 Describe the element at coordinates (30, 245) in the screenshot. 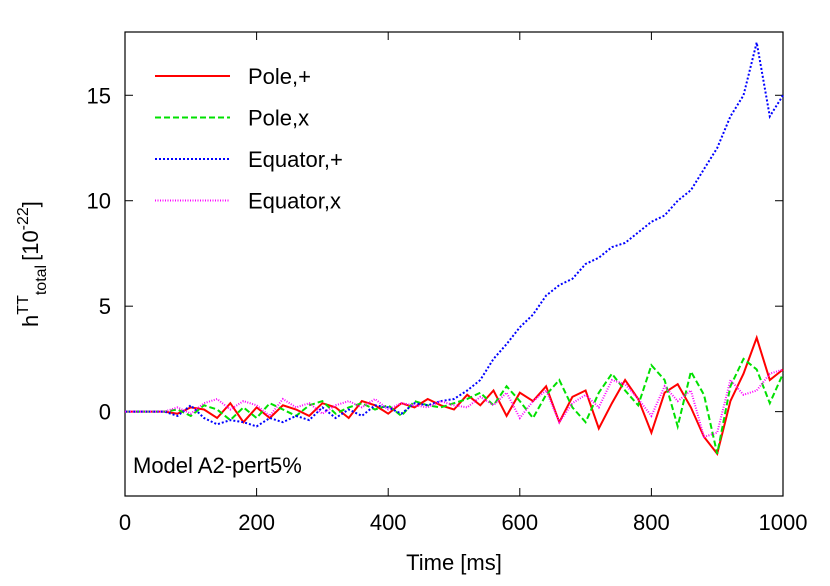

I see `y-label-unit: [10` at that location.